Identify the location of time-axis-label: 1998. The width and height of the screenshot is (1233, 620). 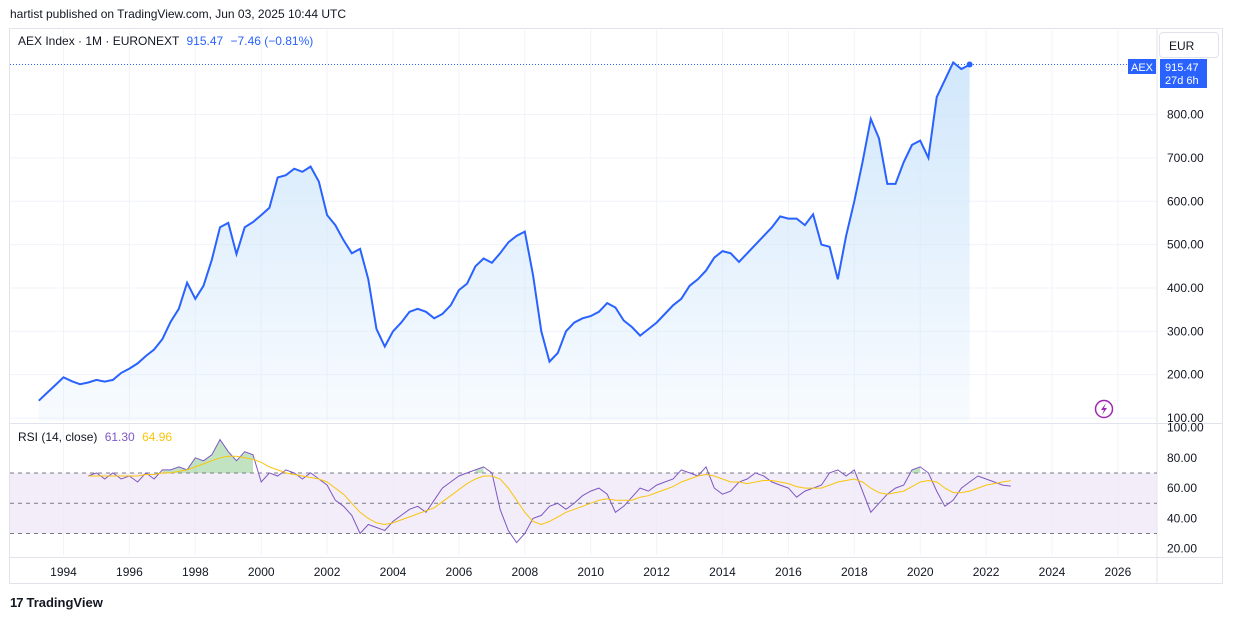
(195, 572).